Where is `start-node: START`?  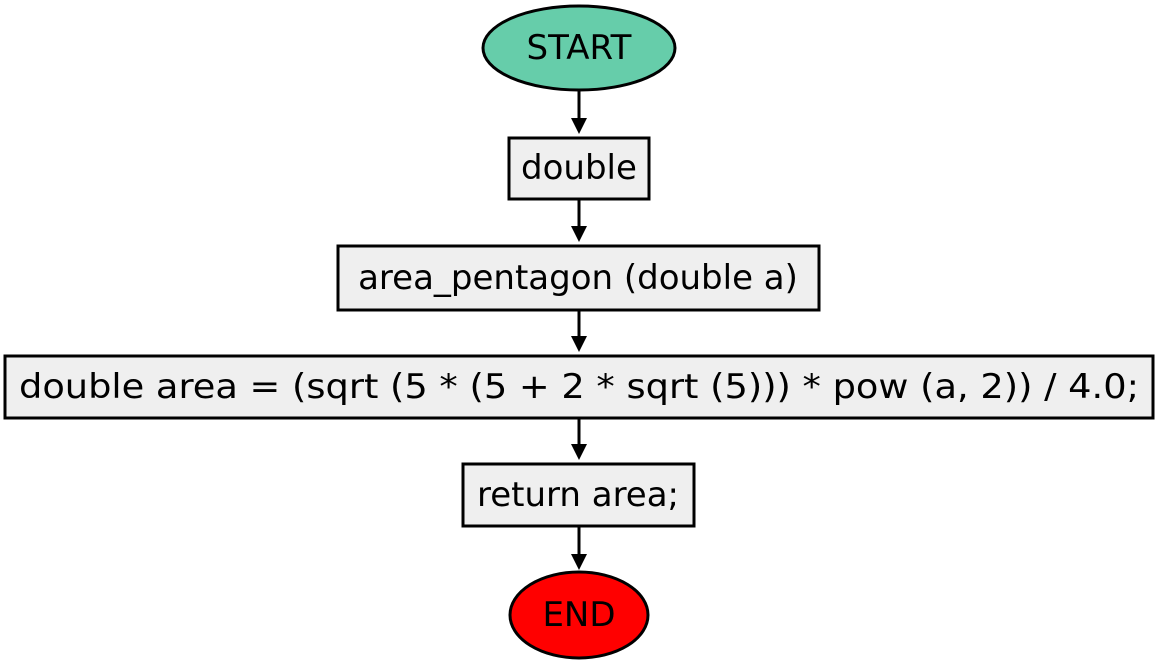 start-node: START is located at coordinates (579, 48).